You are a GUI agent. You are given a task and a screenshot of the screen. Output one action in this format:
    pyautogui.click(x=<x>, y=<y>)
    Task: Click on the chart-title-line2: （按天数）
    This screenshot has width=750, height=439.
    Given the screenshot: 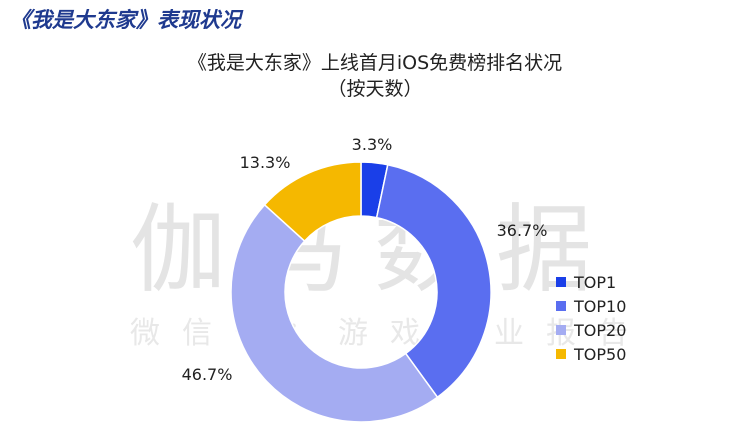 What is the action you would take?
    pyautogui.click(x=375, y=89)
    